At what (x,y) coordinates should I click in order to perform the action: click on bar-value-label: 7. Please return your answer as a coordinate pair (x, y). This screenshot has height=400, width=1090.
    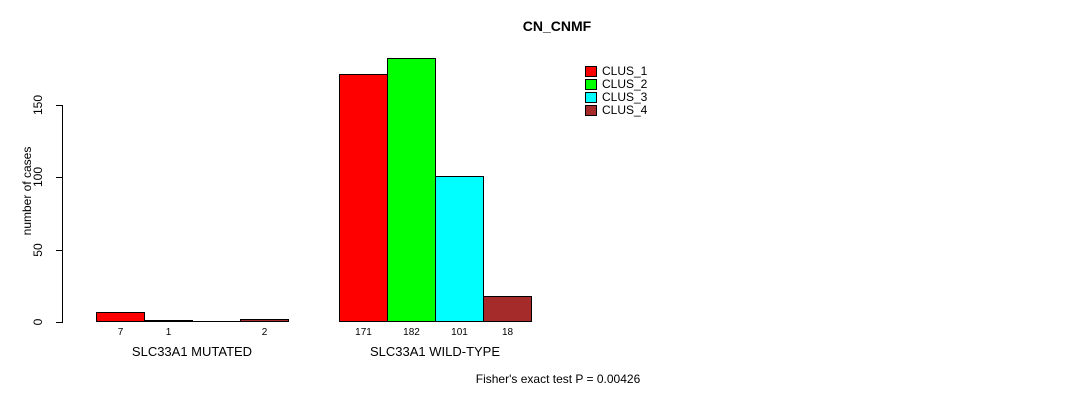
    Looking at the image, I should click on (120, 332).